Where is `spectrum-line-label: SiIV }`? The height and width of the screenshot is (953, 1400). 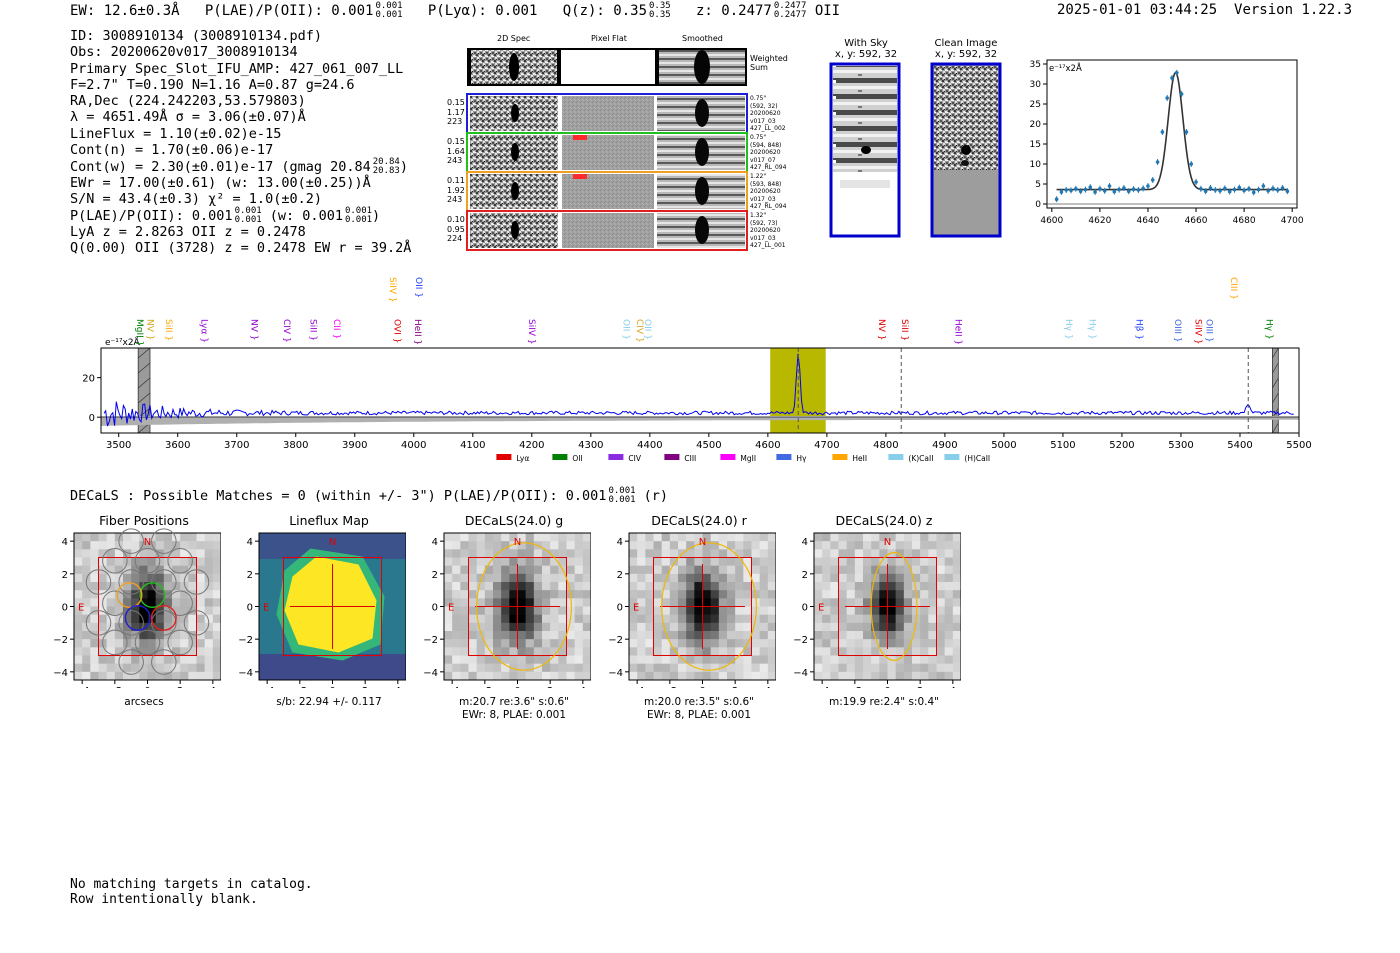 spectrum-line-label: SiIV } is located at coordinates (1198, 332).